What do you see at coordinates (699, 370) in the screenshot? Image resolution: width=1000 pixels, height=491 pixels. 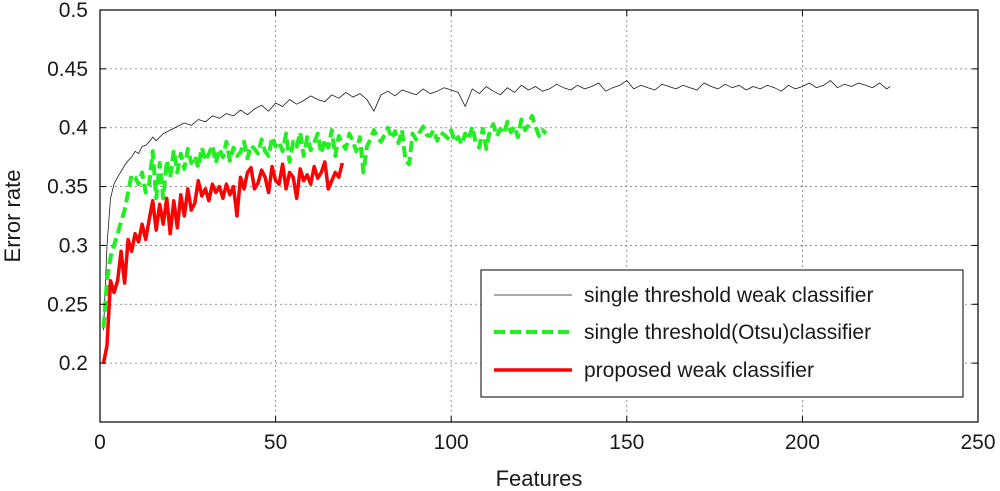 I see `legend-label-proposed: proposed weak classifier` at bounding box center [699, 370].